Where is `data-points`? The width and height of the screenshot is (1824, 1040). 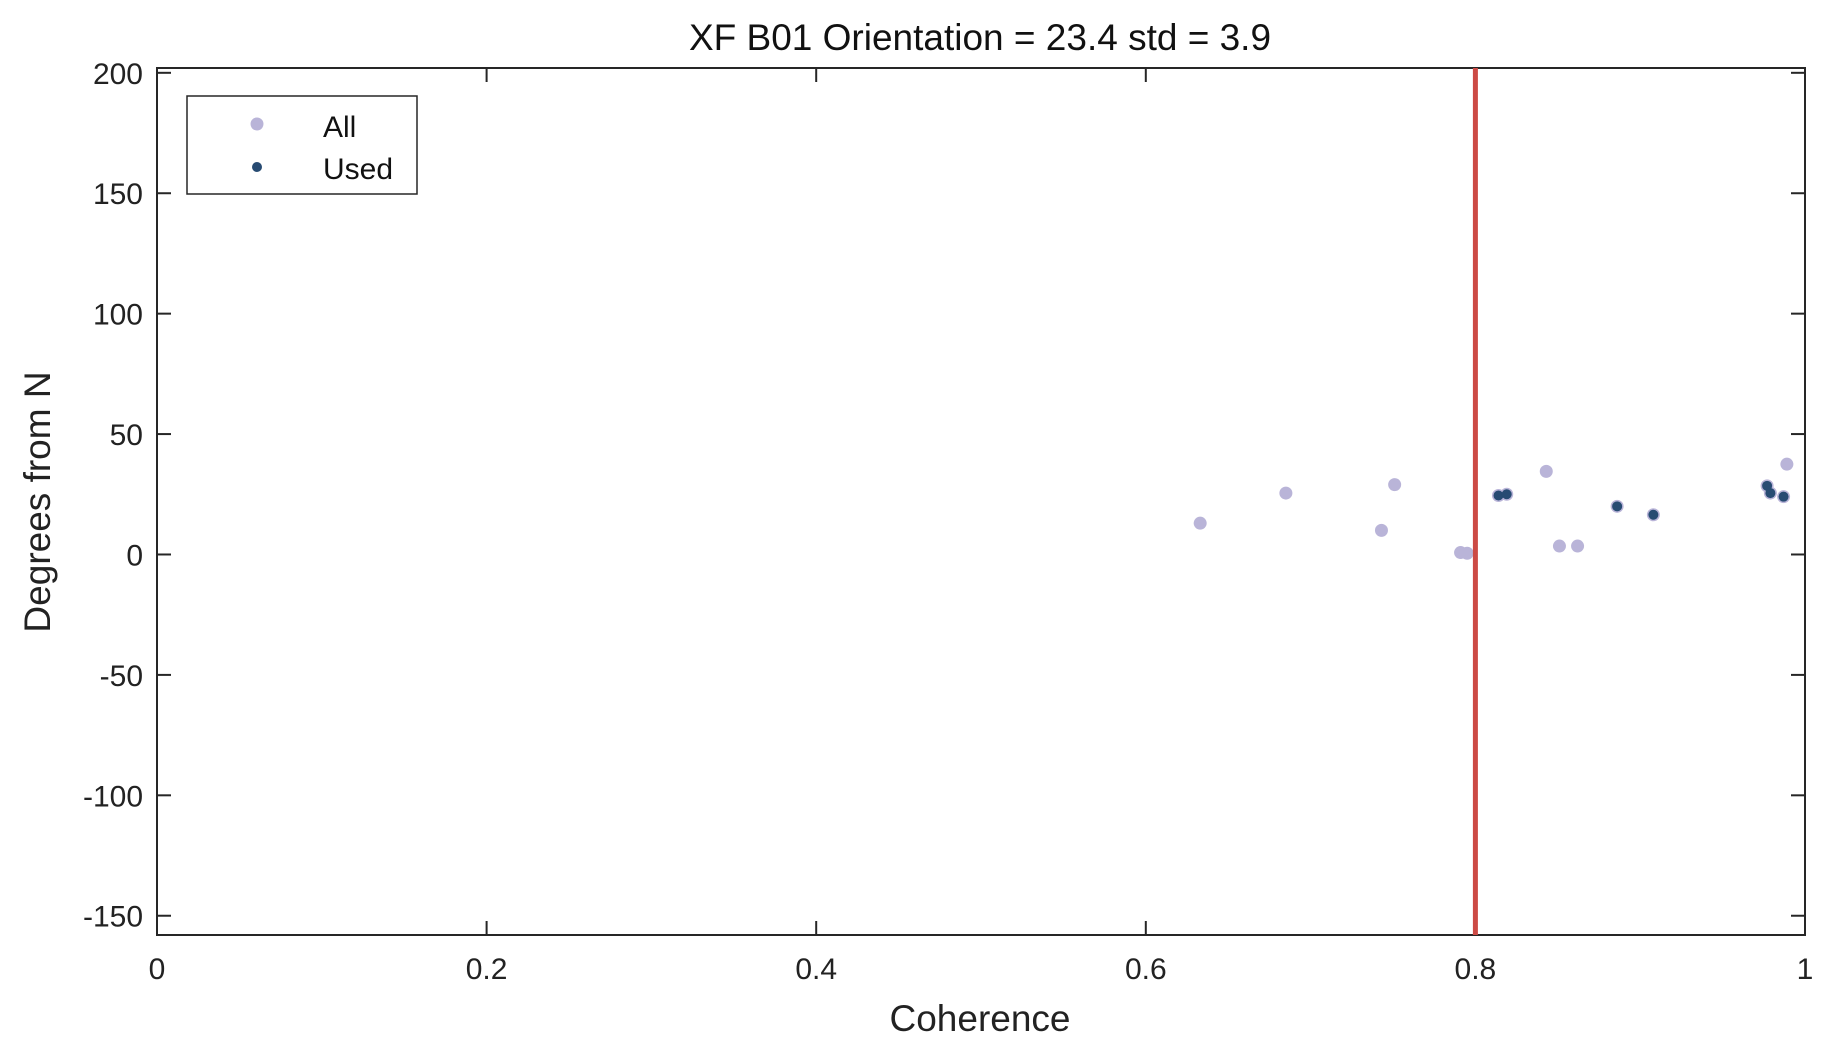
data-points is located at coordinates (1493, 508).